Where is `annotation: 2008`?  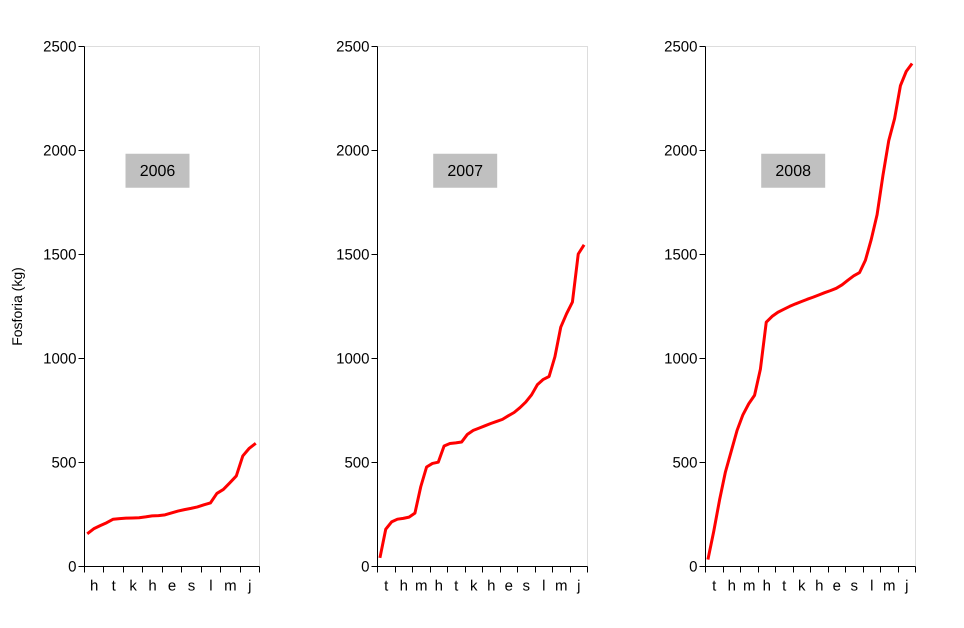
annotation: 2008 is located at coordinates (793, 171).